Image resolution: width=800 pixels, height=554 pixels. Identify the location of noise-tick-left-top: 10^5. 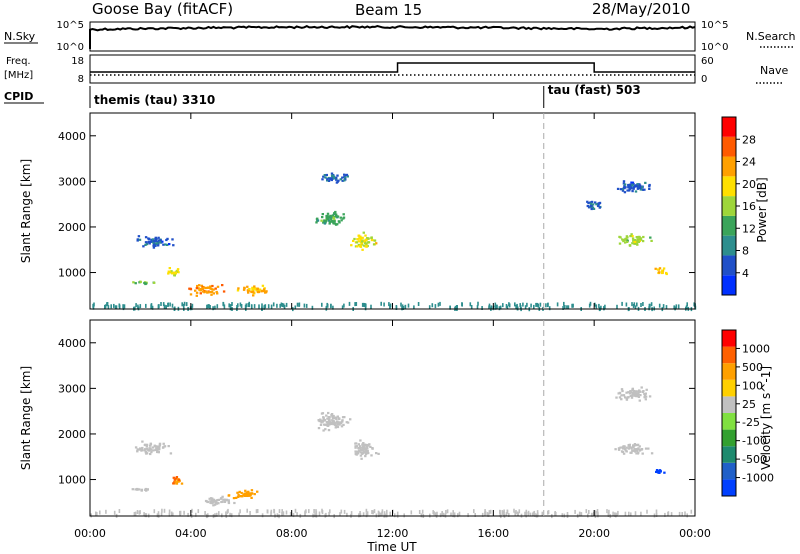
(70, 25).